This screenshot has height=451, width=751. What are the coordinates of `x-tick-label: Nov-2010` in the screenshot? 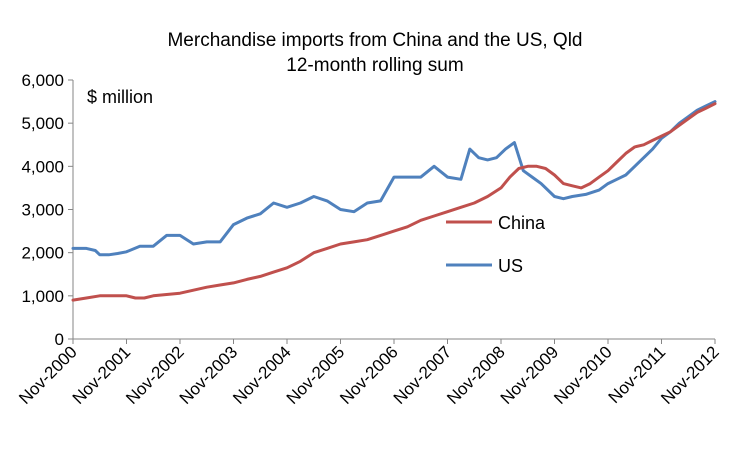 It's located at (583, 375).